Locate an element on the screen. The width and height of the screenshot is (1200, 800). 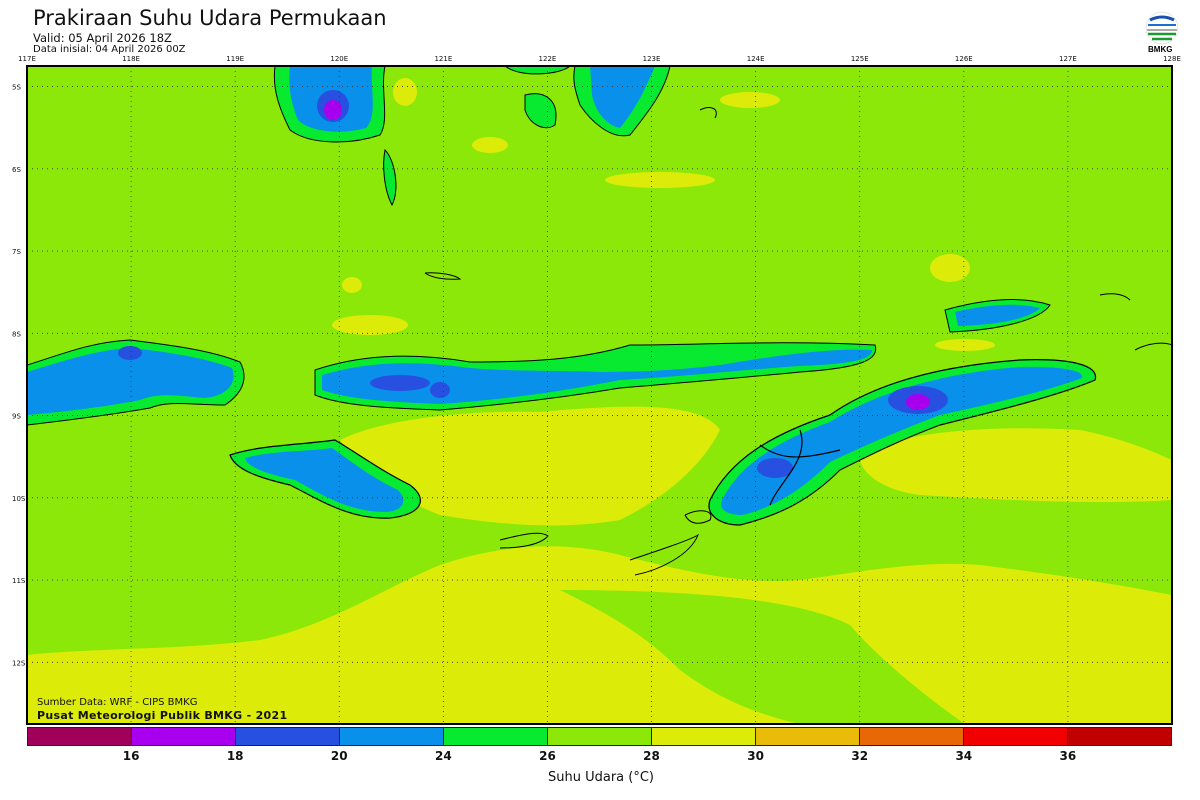
latitude-label: 10S is located at coordinates (19, 499).